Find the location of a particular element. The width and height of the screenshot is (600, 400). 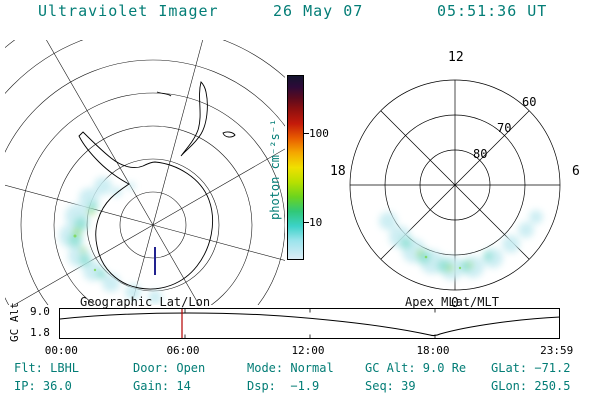

gc-alt-curve is located at coordinates (310, 324).